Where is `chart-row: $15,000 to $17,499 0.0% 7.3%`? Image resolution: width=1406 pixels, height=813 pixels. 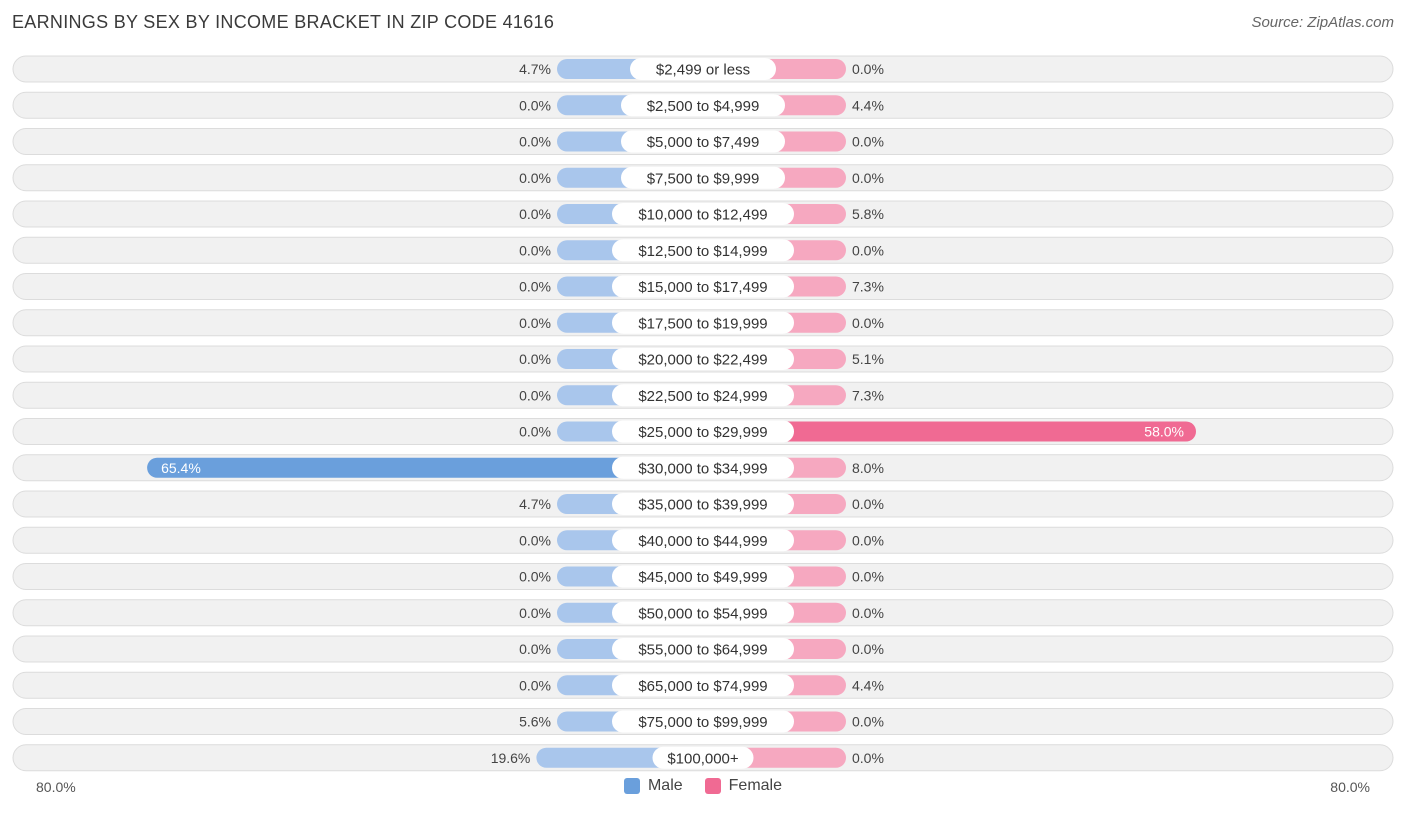
chart-row: $15,000 to $17,499 0.0% 7.3% is located at coordinates (703, 286).